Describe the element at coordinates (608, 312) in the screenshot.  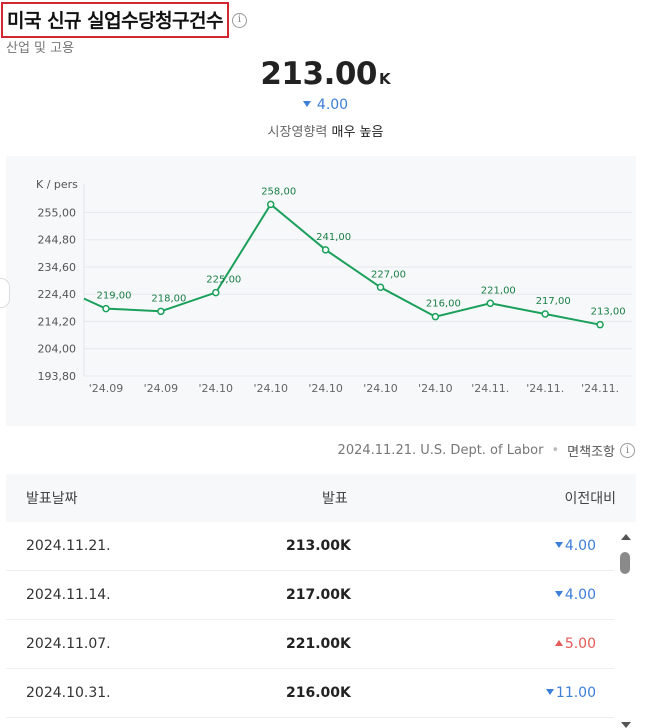
I see `data-label: 213,00` at that location.